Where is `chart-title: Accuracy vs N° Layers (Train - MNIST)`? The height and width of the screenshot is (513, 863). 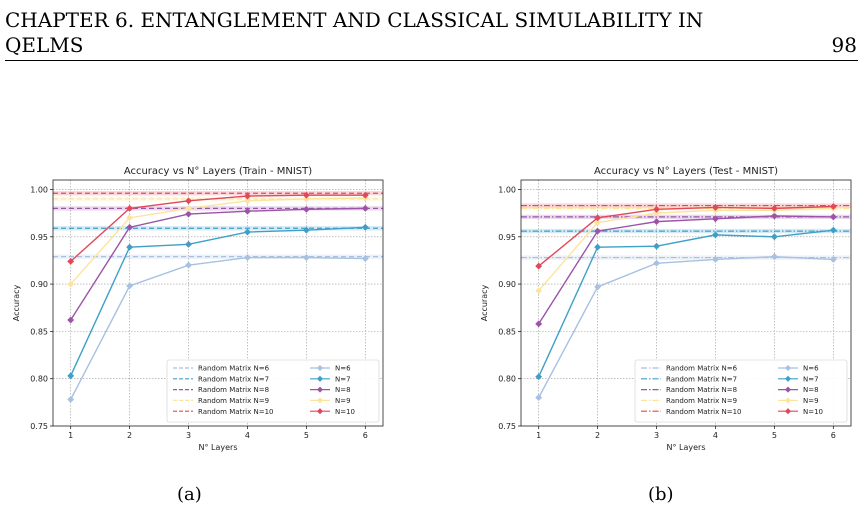
chart-title: Accuracy vs N° Layers (Train - MNIST) is located at coordinates (218, 171).